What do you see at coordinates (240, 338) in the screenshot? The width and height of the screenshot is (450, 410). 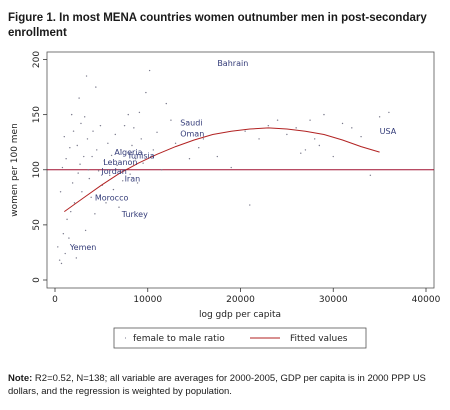 I see `legend: female to male ratio Fitted values` at bounding box center [240, 338].